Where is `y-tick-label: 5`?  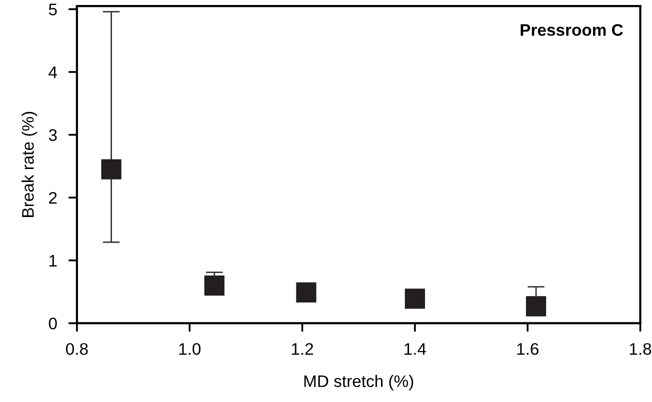
y-tick-label: 5 is located at coordinates (52, 10).